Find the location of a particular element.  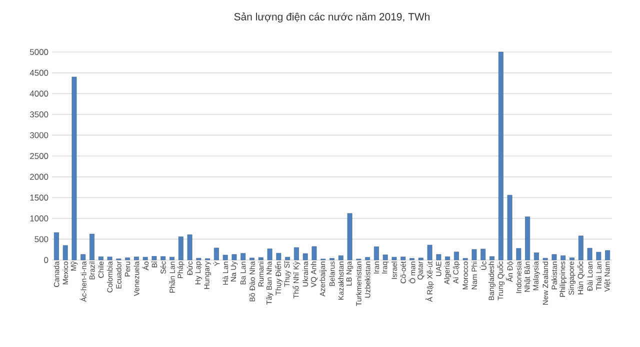

y-tick-label: 1500 is located at coordinates (39, 197).